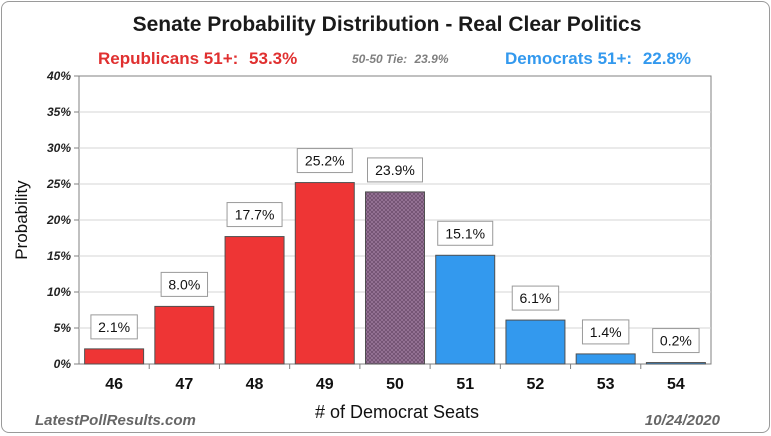 This screenshot has height=436, width=771. I want to click on data-label: 6.1%, so click(535, 298).